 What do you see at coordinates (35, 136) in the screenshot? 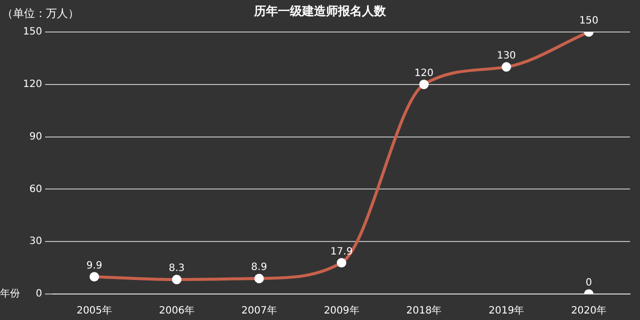
I see `y-tick-label: 90` at bounding box center [35, 136].